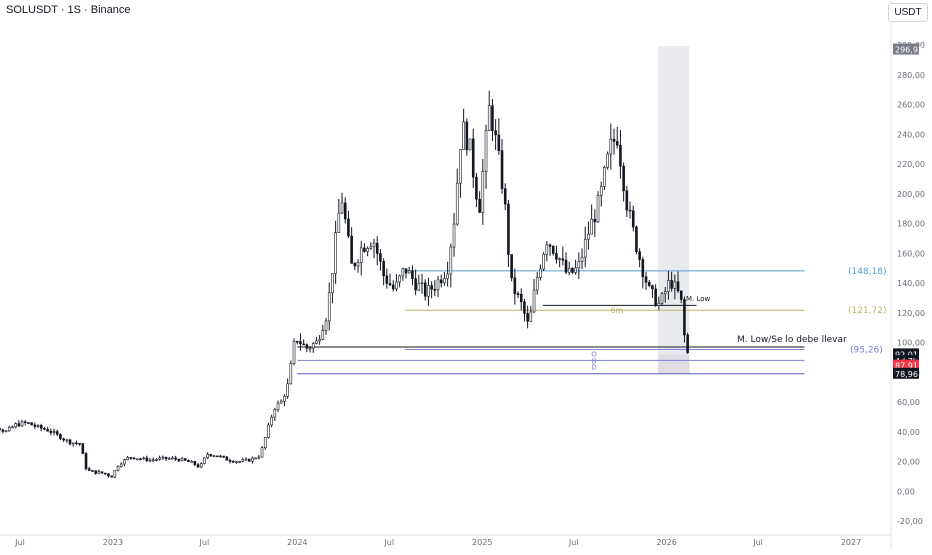 This screenshot has height=555, width=932. I want to click on level-label: 6m, so click(617, 310).